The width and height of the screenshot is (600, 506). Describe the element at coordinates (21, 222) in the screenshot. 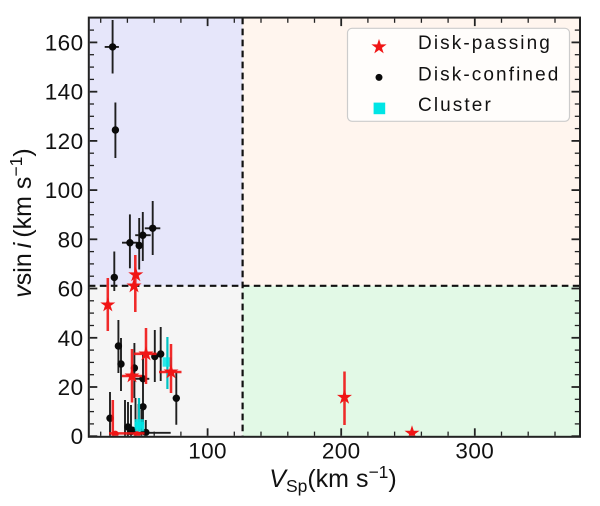

I see `svg-text: vsin i (km s−1)` at that location.